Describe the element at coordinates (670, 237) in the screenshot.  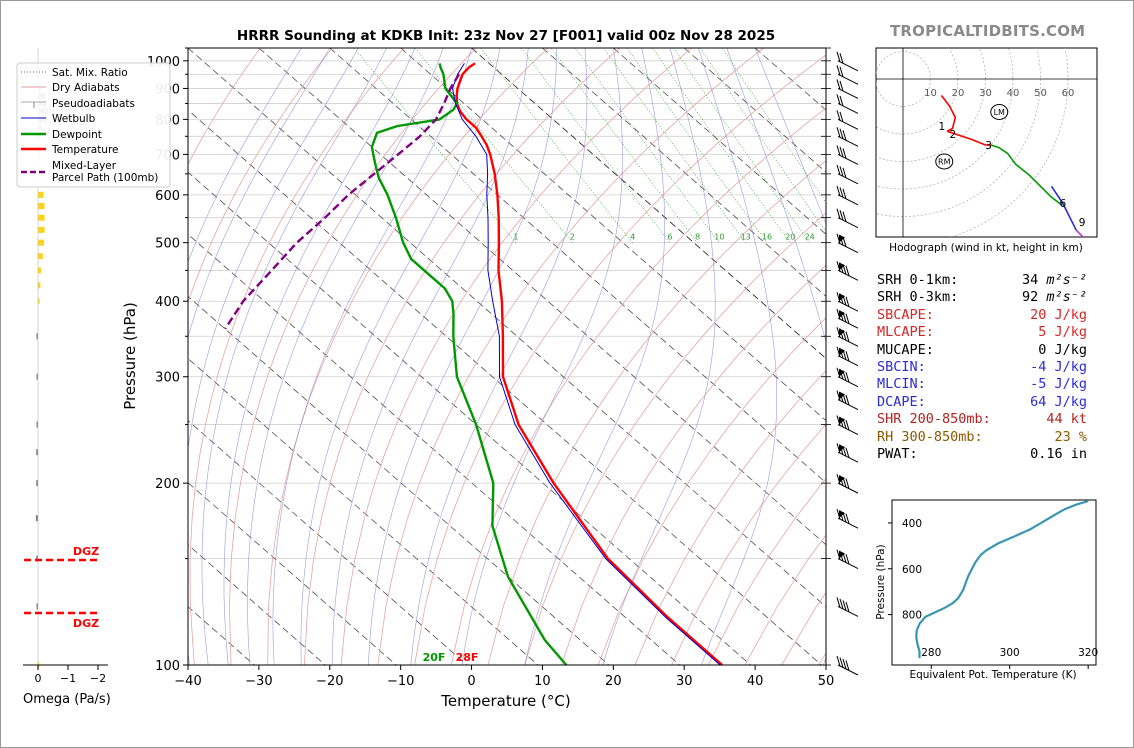
I see `mixing-ratio-label: 6` at that location.